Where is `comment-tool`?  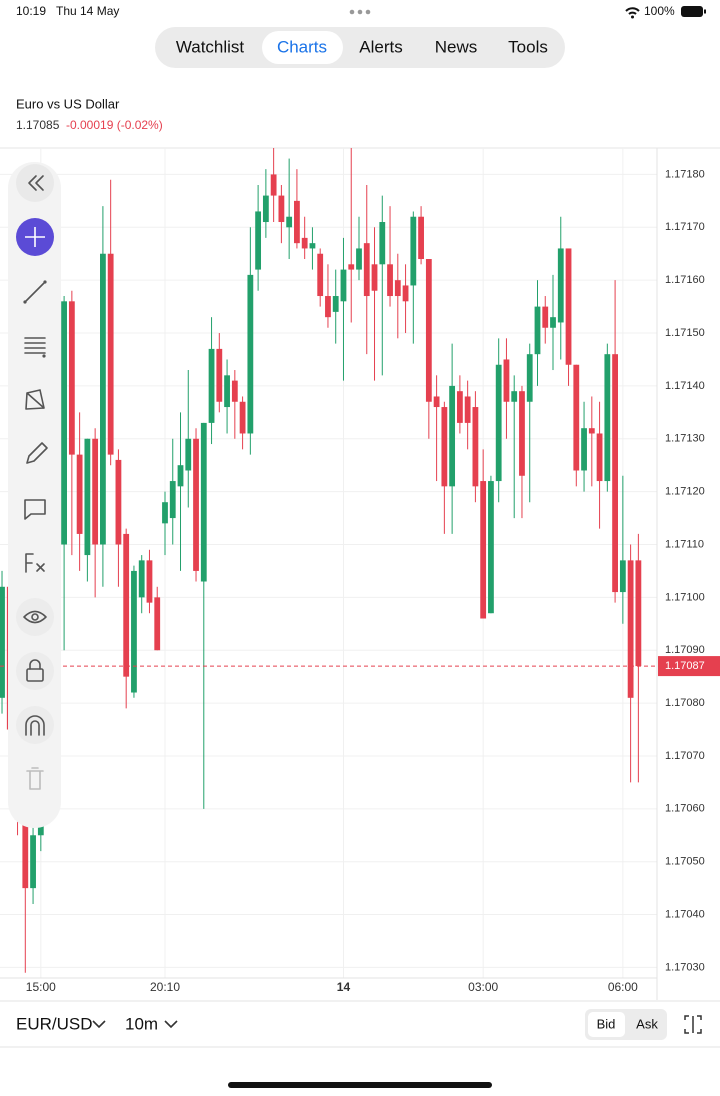 comment-tool is located at coordinates (35, 509).